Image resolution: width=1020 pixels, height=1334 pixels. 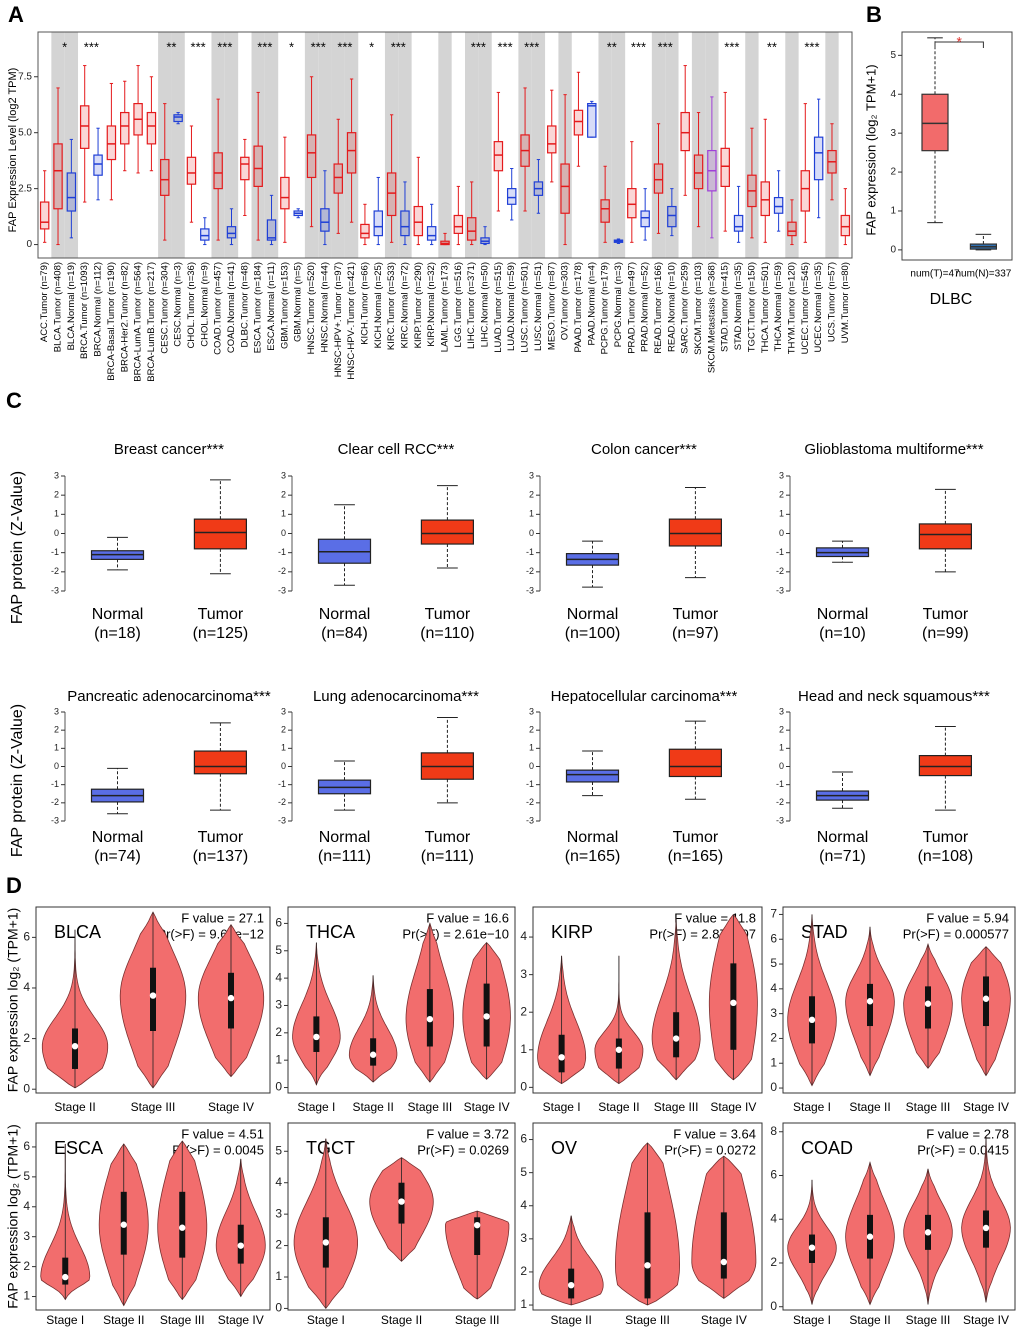 What do you see at coordinates (572, 932) in the screenshot?
I see `chart-title: KIRP` at bounding box center [572, 932].